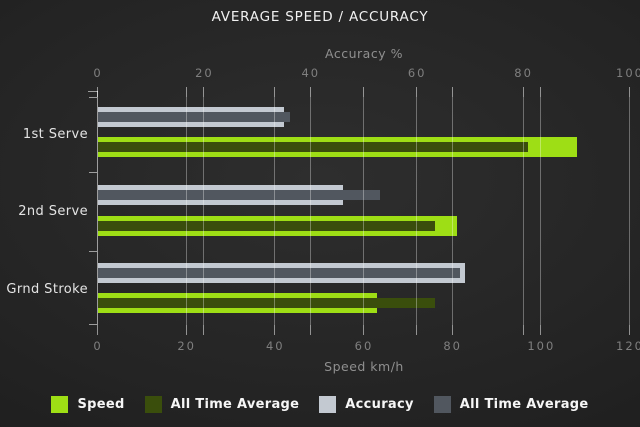 The image size is (640, 427). What do you see at coordinates (97, 208) in the screenshot?
I see `y-axis-line` at bounding box center [97, 208].